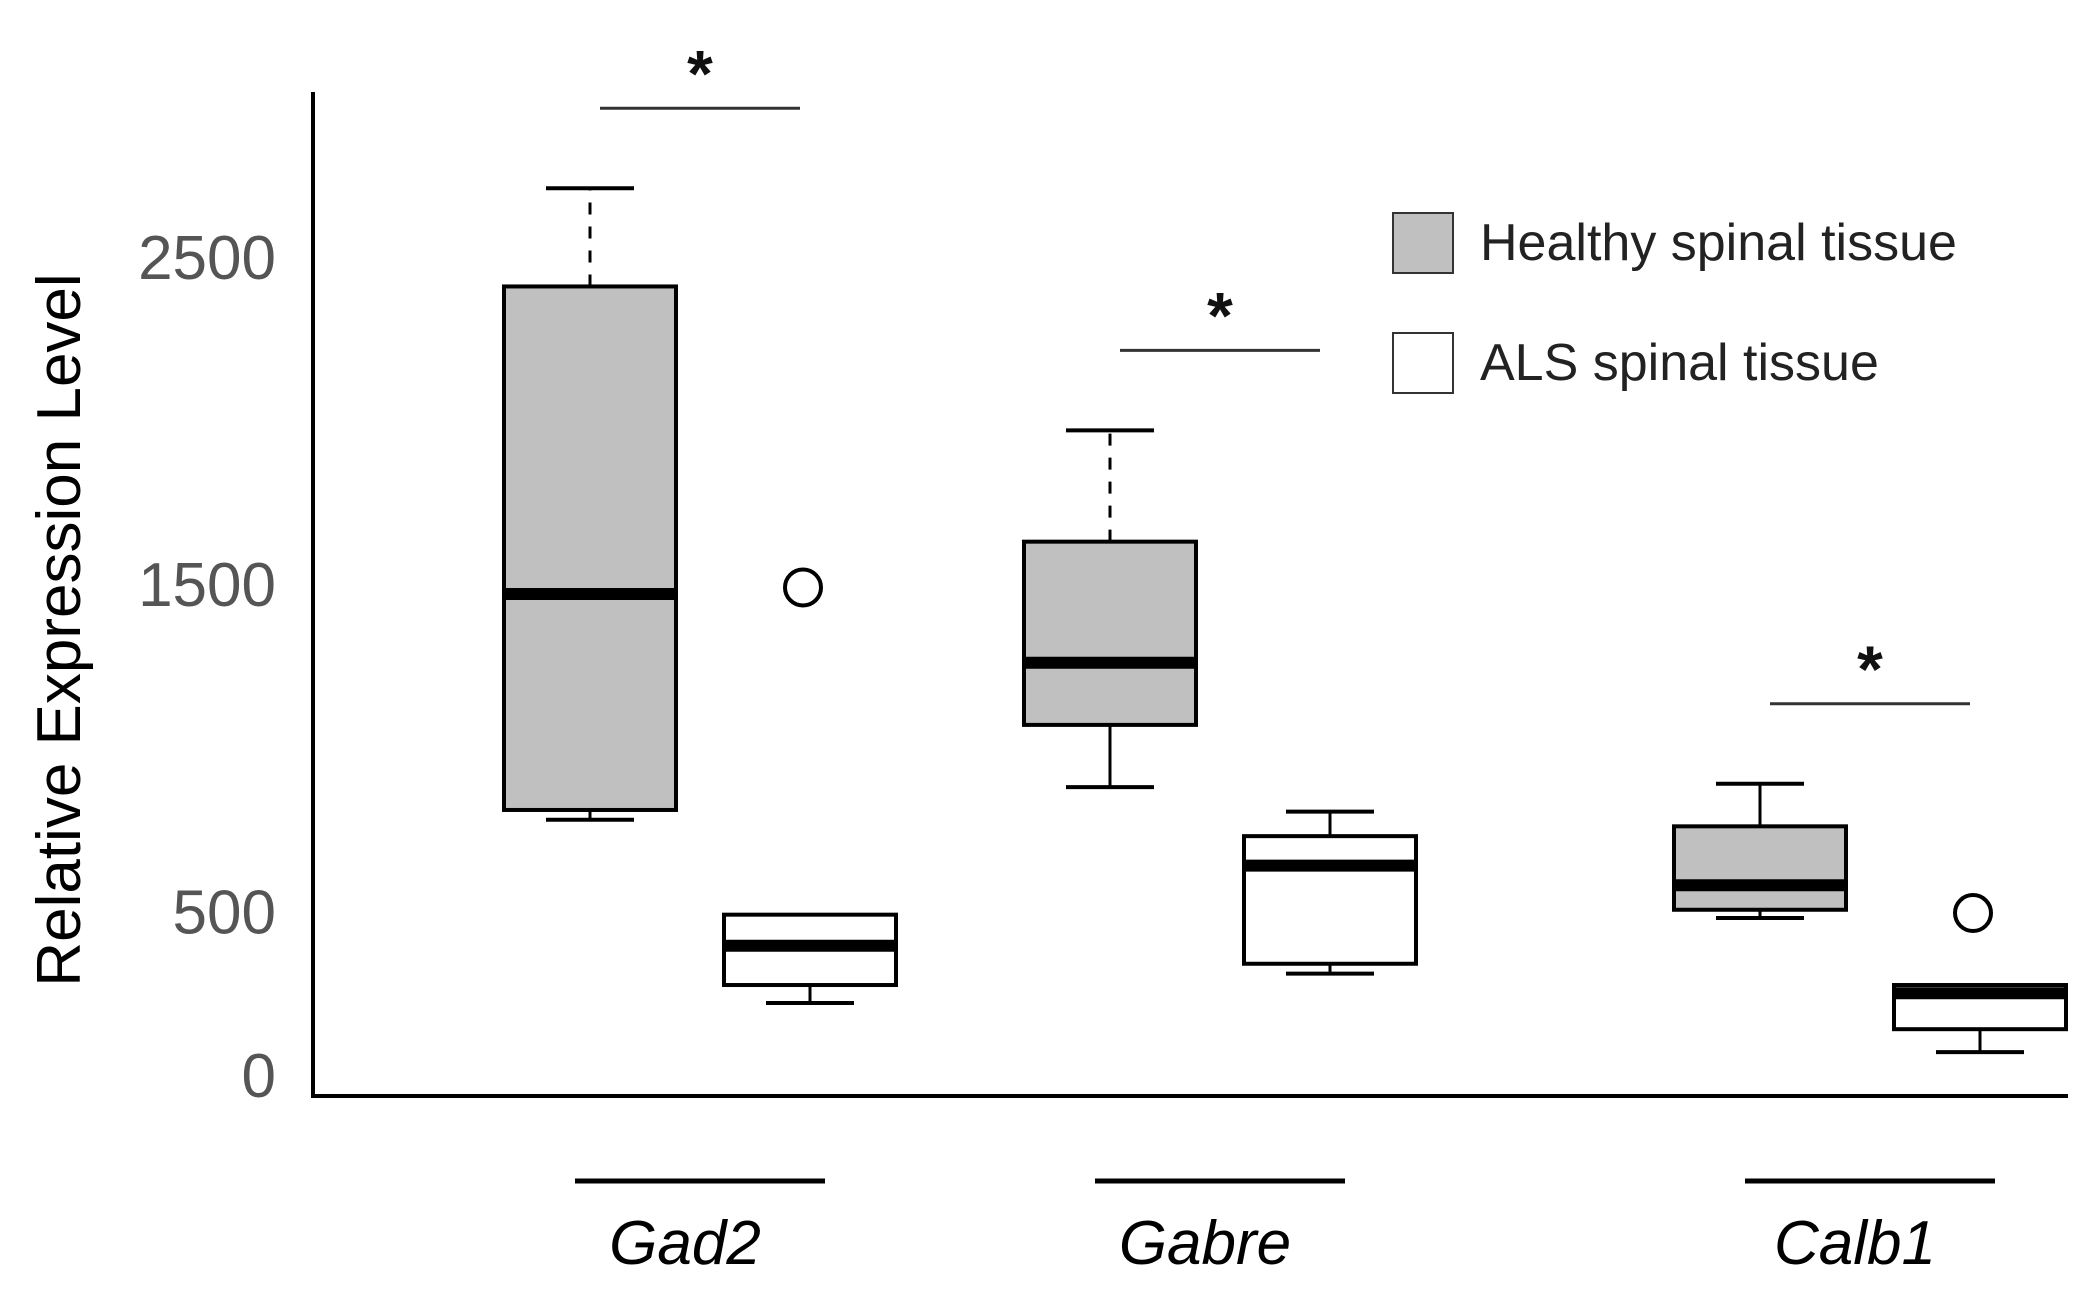  I want to click on group-label: Gabre, so click(1205, 1243).